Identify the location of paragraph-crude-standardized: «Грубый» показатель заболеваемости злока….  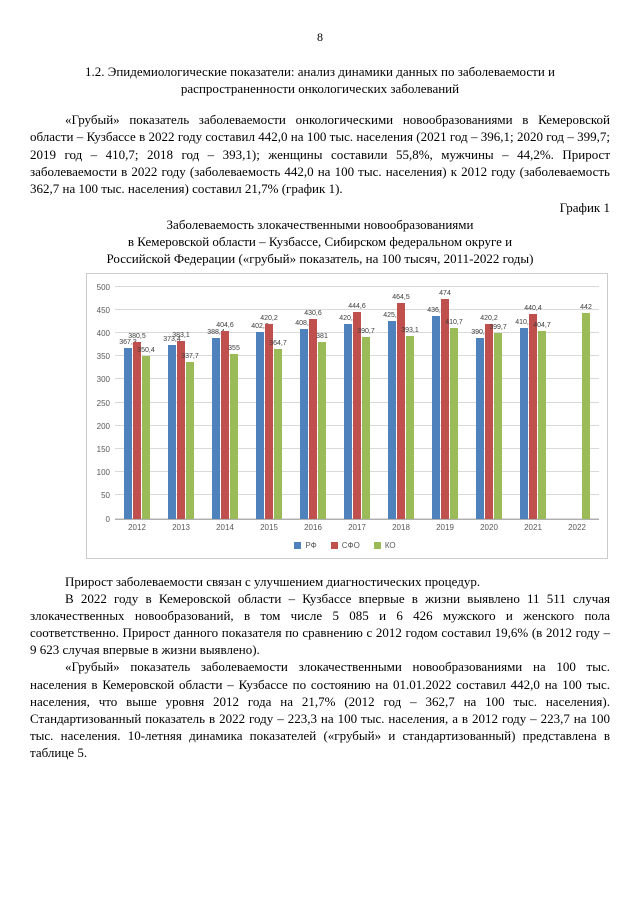
(320, 710).